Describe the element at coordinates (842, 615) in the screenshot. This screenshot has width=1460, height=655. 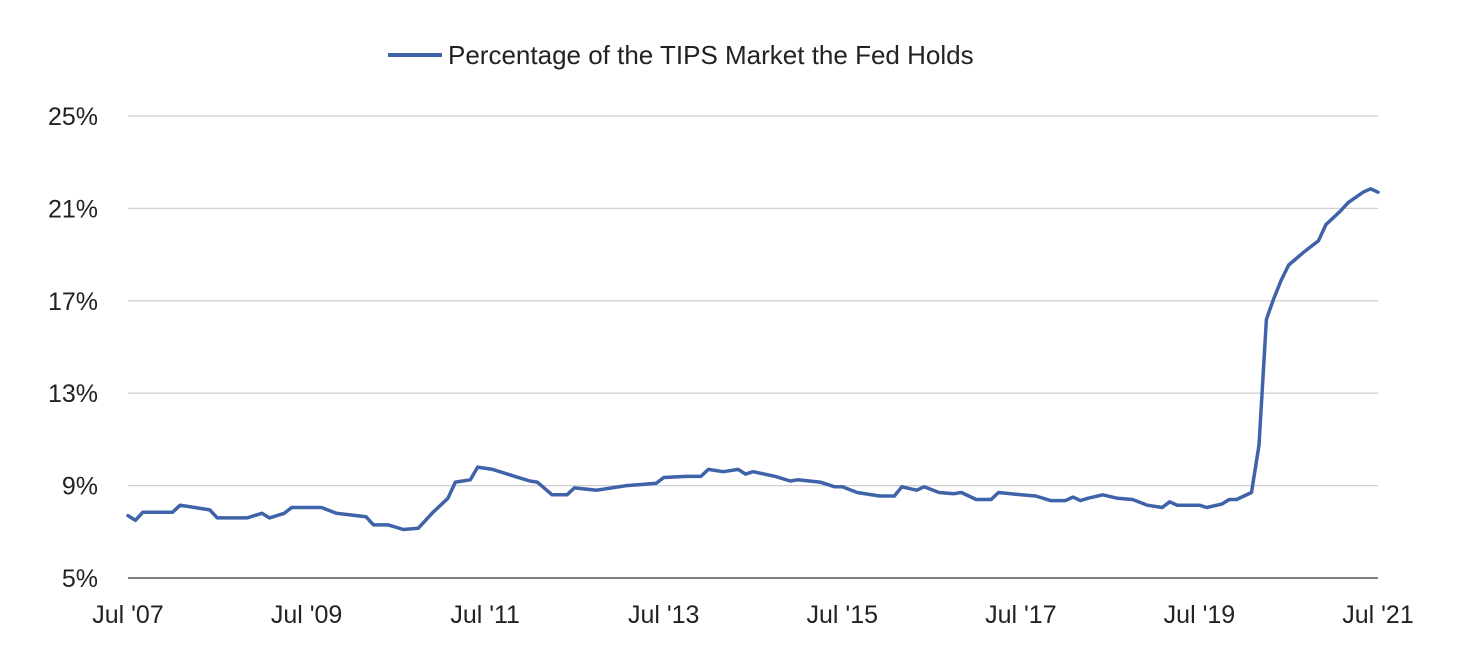
I see `x-tick-label: Jul '15` at that location.